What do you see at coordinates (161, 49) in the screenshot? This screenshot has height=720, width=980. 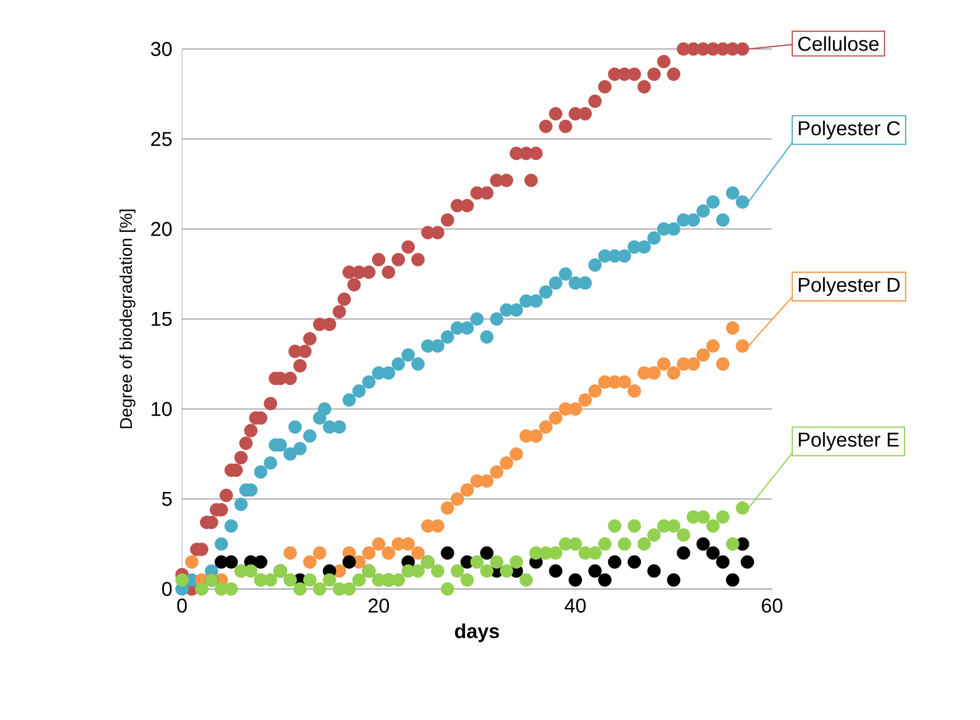 I see `y-tick-label: 30` at bounding box center [161, 49].